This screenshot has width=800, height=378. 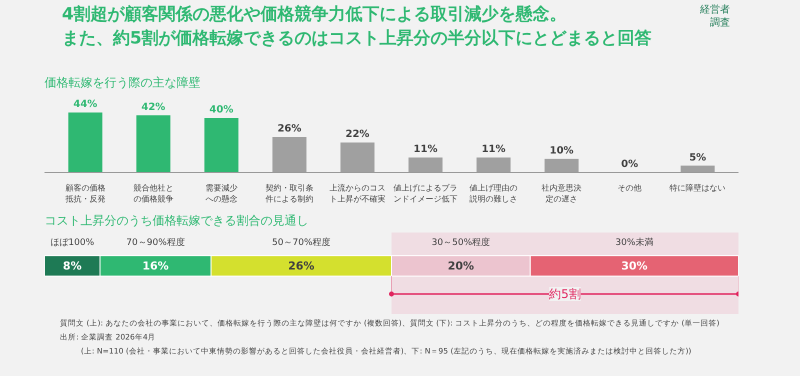 What do you see at coordinates (153, 107) in the screenshot?
I see `data-label: 42%` at bounding box center [153, 107].